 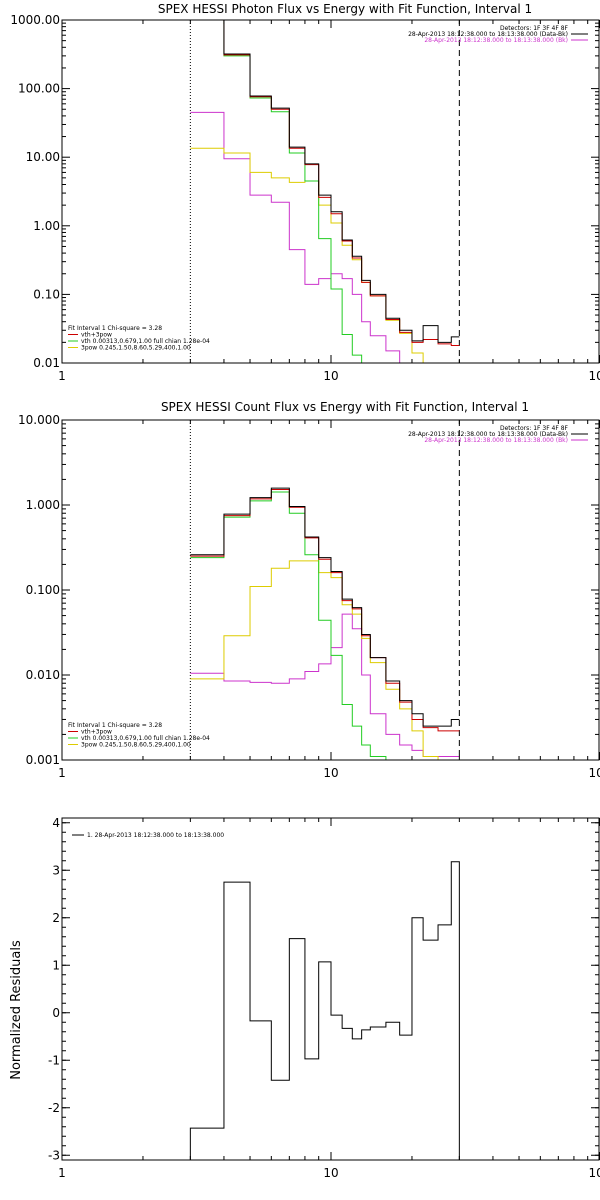 What do you see at coordinates (46, 363) in the screenshot?
I see `y-tick-label: 0.01` at bounding box center [46, 363].